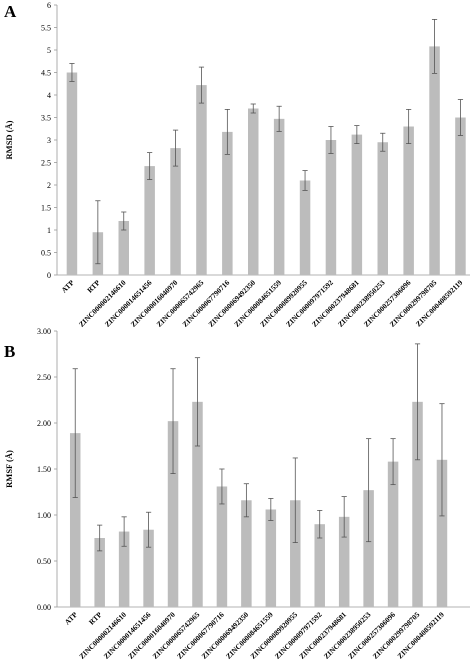  I want to click on panel-b-x-tick-label: ZINC000408592119, so click(420, 635).